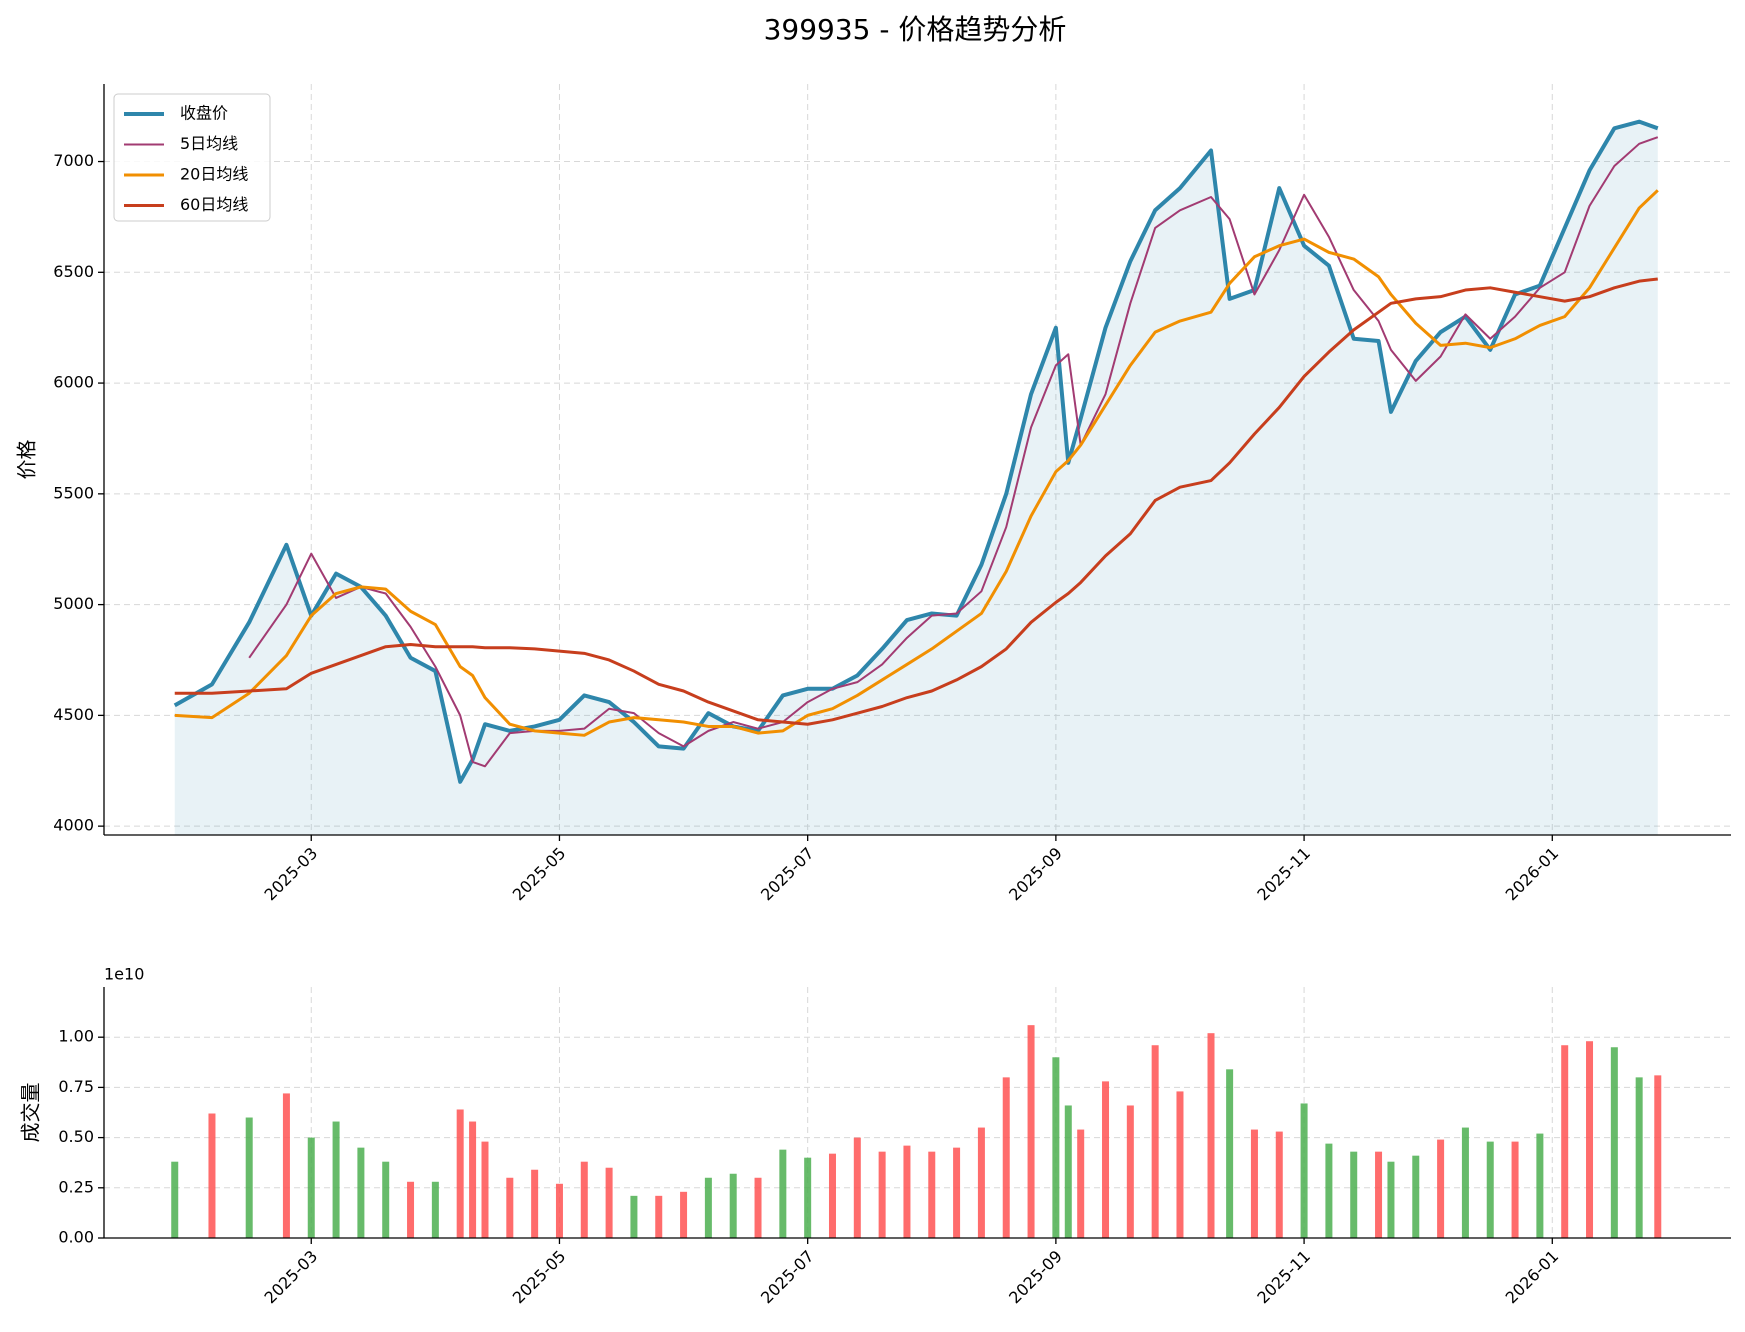 Image resolution: width=1745 pixels, height=1332 pixels. I want to click on y-axis-label: 价格, so click(27, 460).